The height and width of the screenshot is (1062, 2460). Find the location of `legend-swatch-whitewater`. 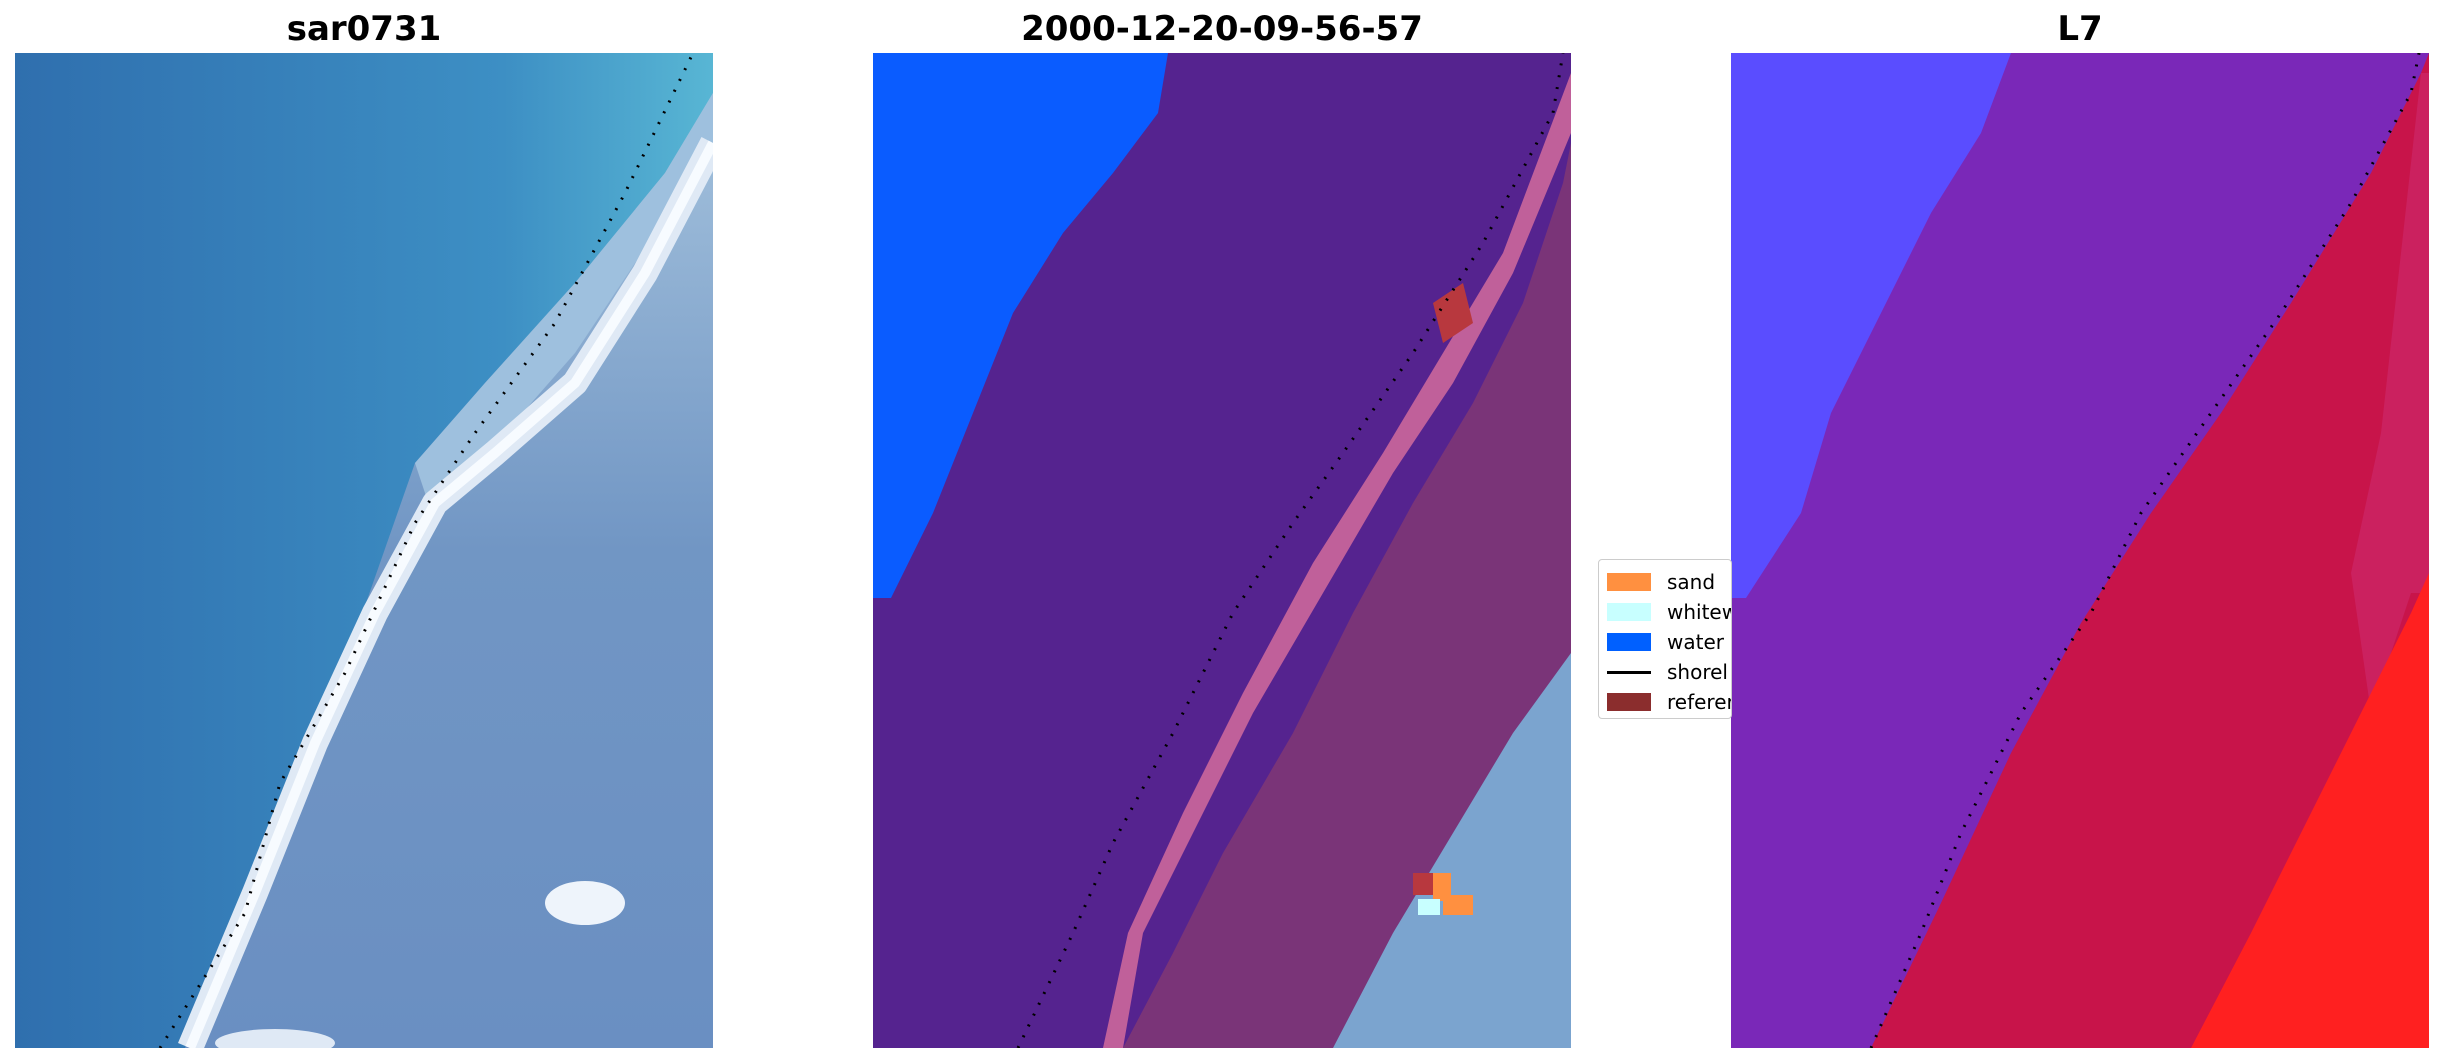

legend-swatch-whitewater is located at coordinates (1629, 612).